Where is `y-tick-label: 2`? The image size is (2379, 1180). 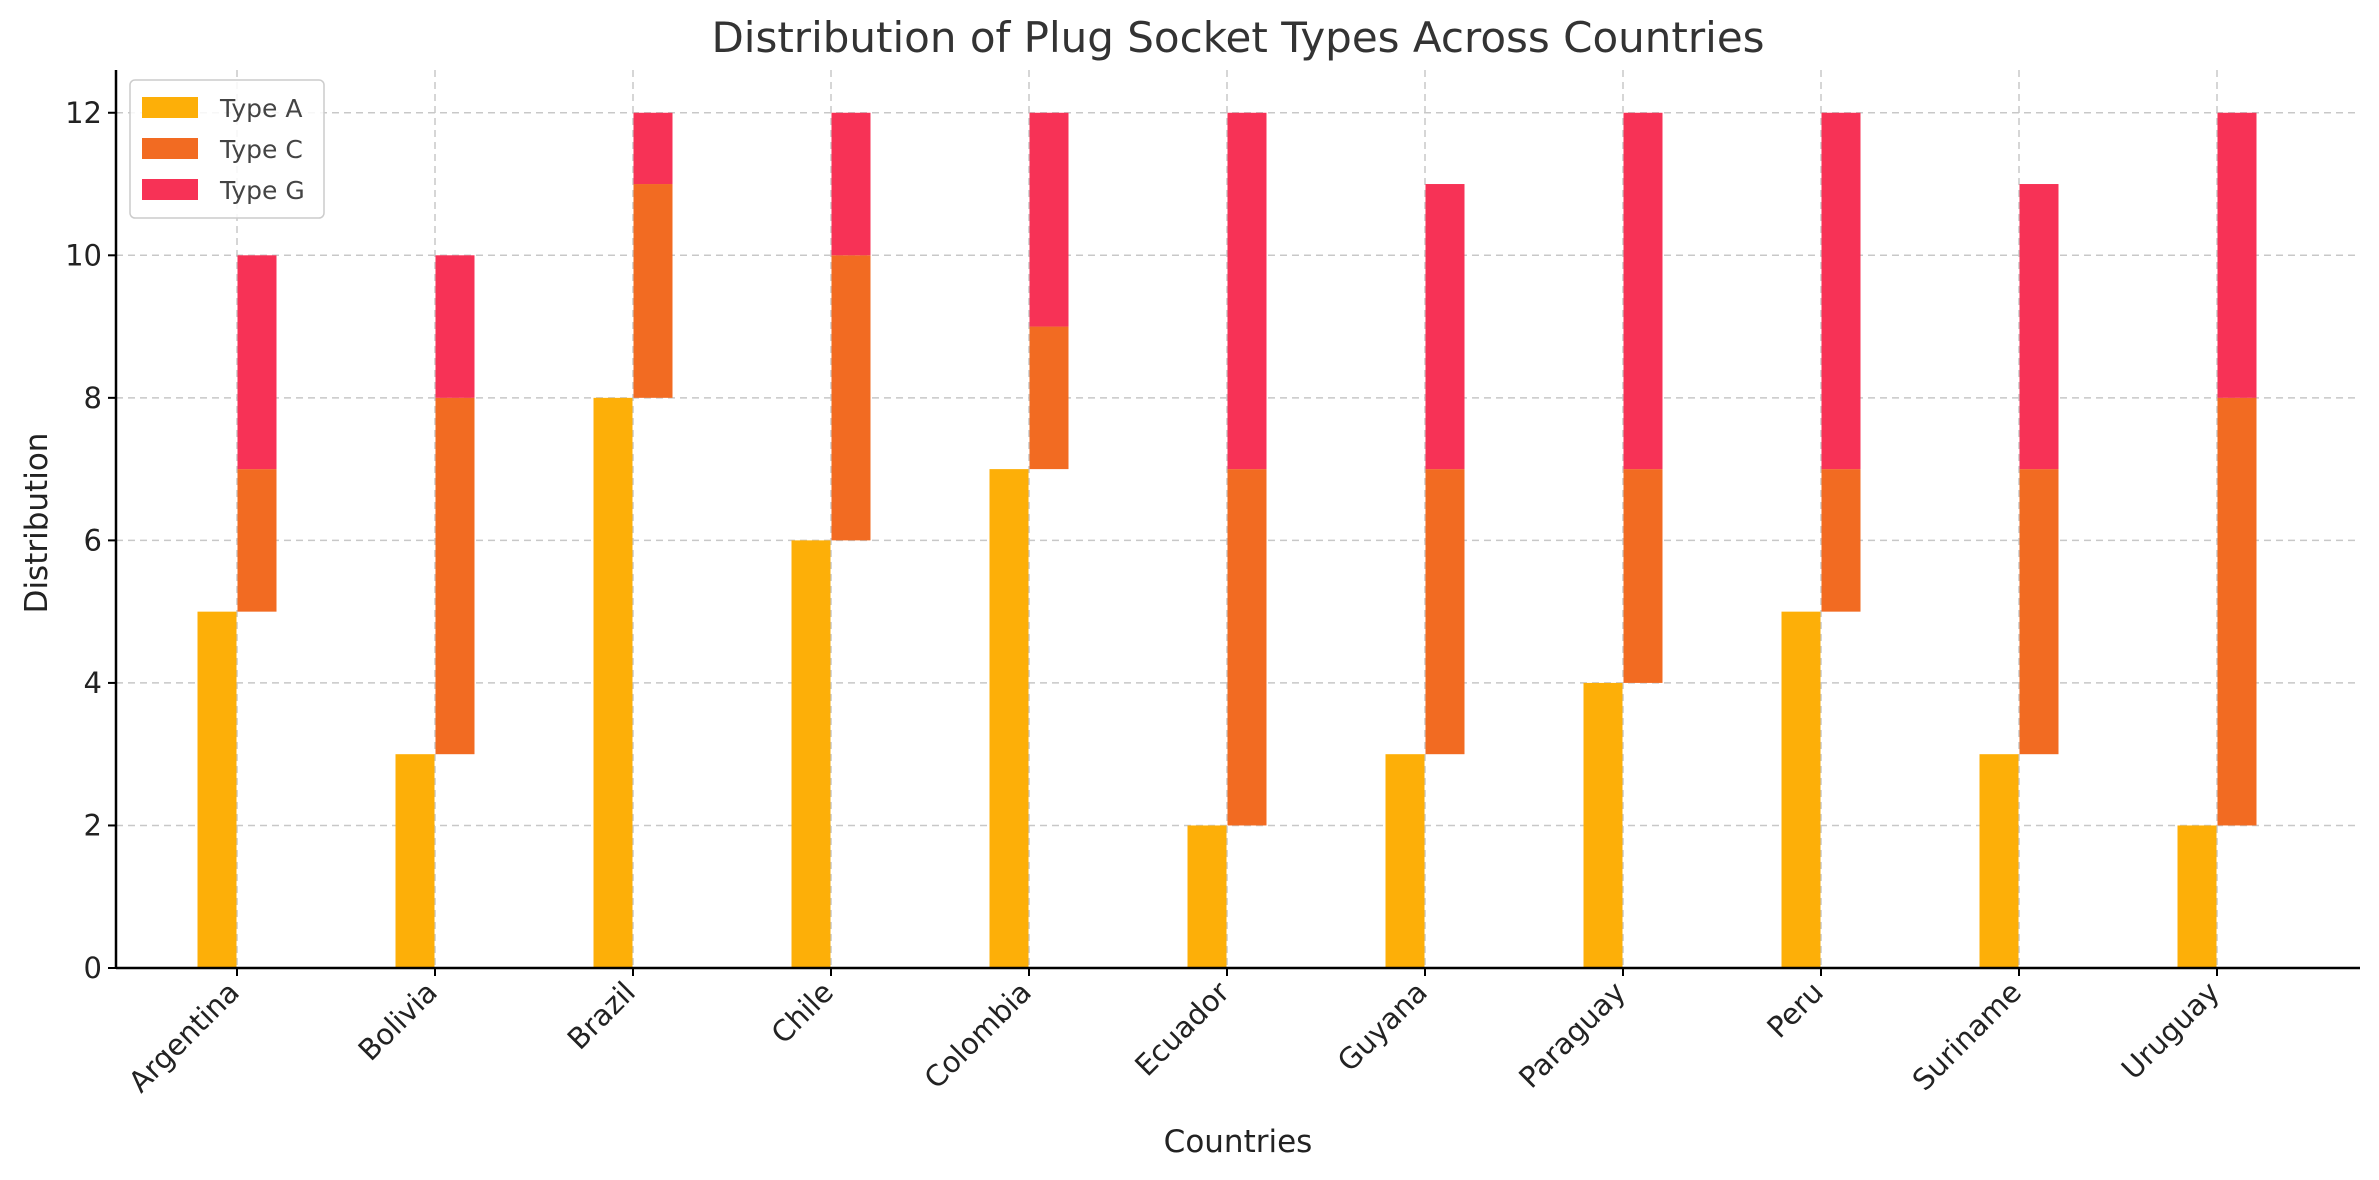 y-tick-label: 2 is located at coordinates (93, 825).